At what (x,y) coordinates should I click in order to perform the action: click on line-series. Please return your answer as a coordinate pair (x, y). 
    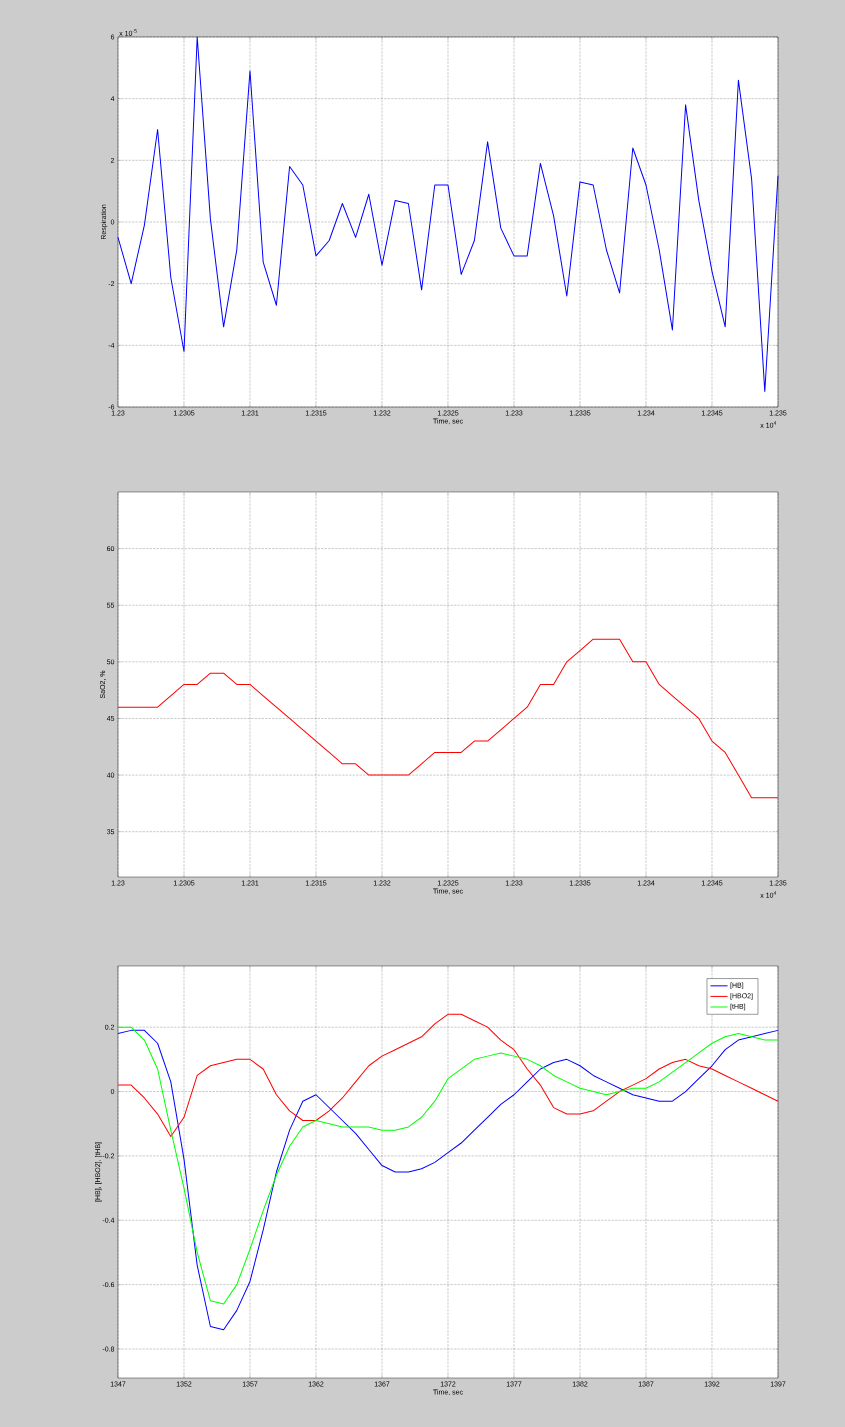
    Looking at the image, I should click on (448, 1075).